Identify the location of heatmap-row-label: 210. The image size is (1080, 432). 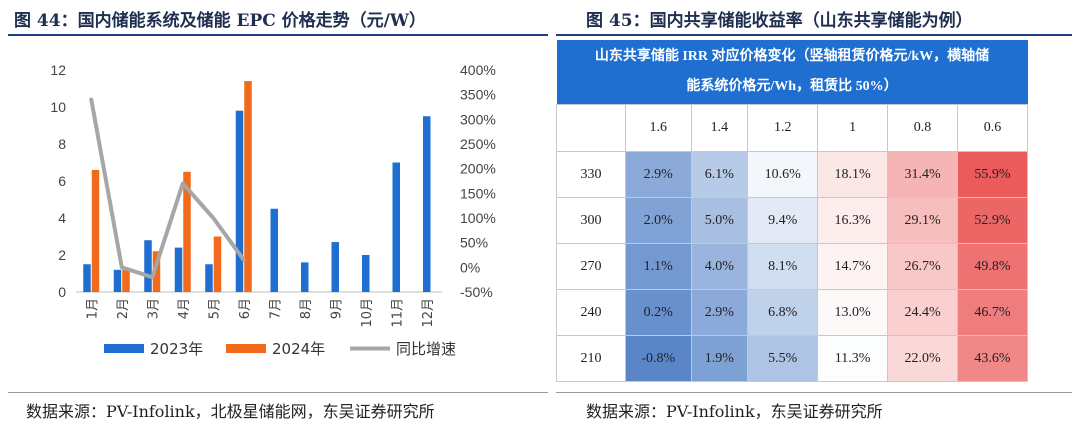
(591, 358).